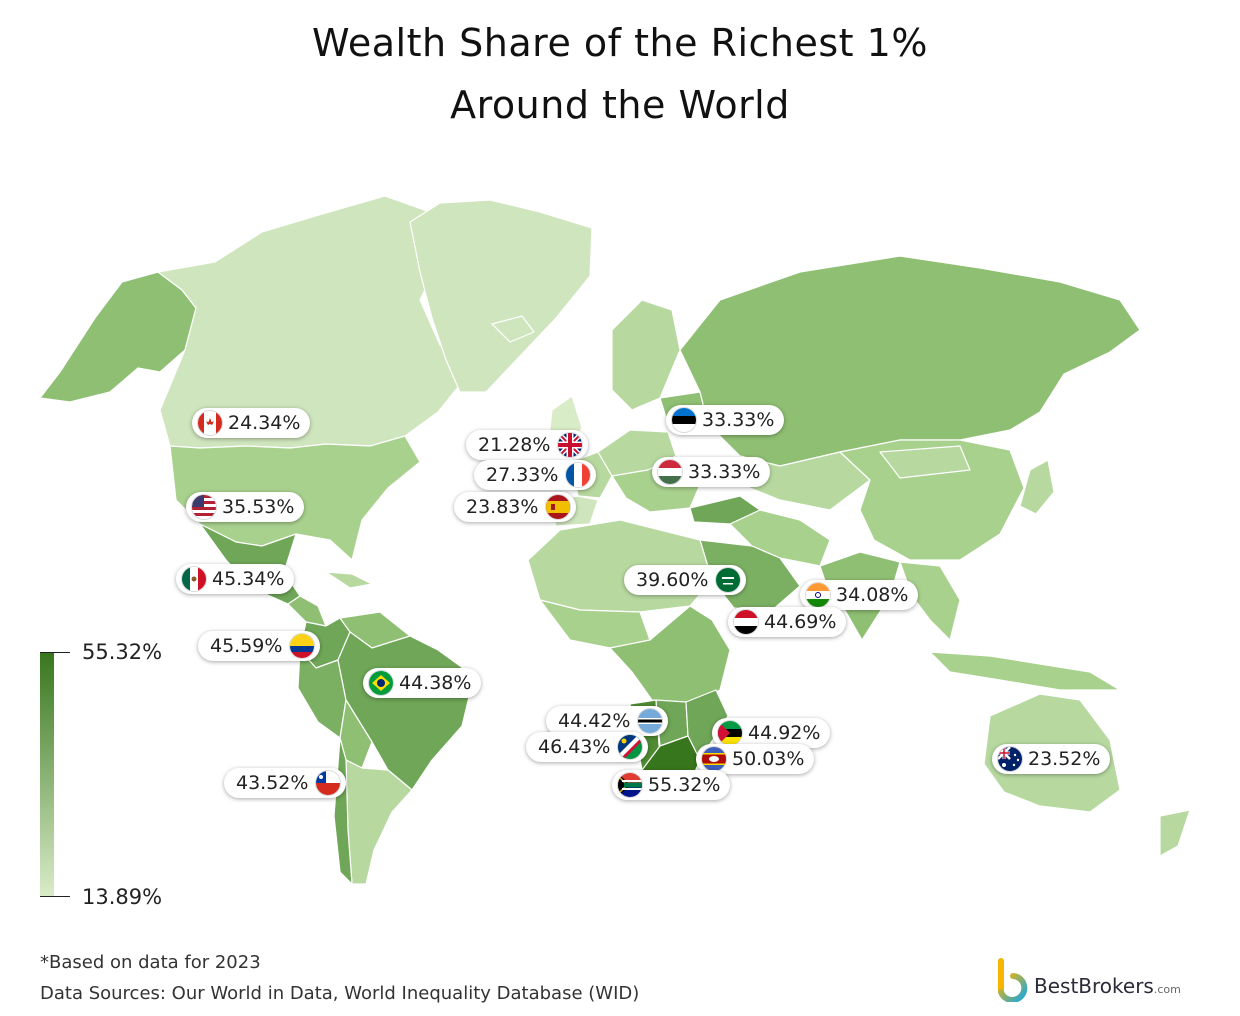 This screenshot has width=1240, height=1016. I want to click on usa-flag-icon, so click(204, 507).